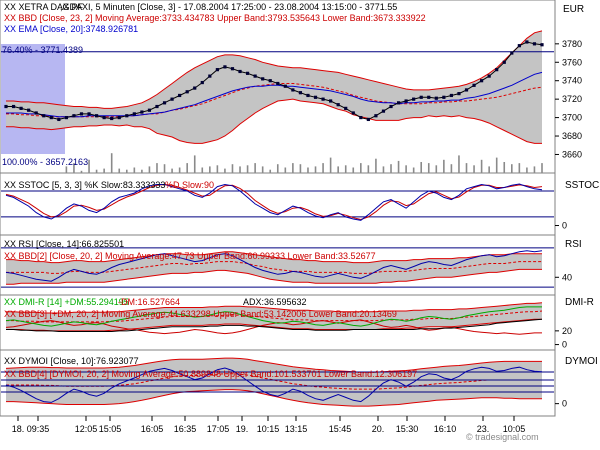 The height and width of the screenshot is (450, 600). I want to click on x-tick-label: 16:35, so click(185, 429).